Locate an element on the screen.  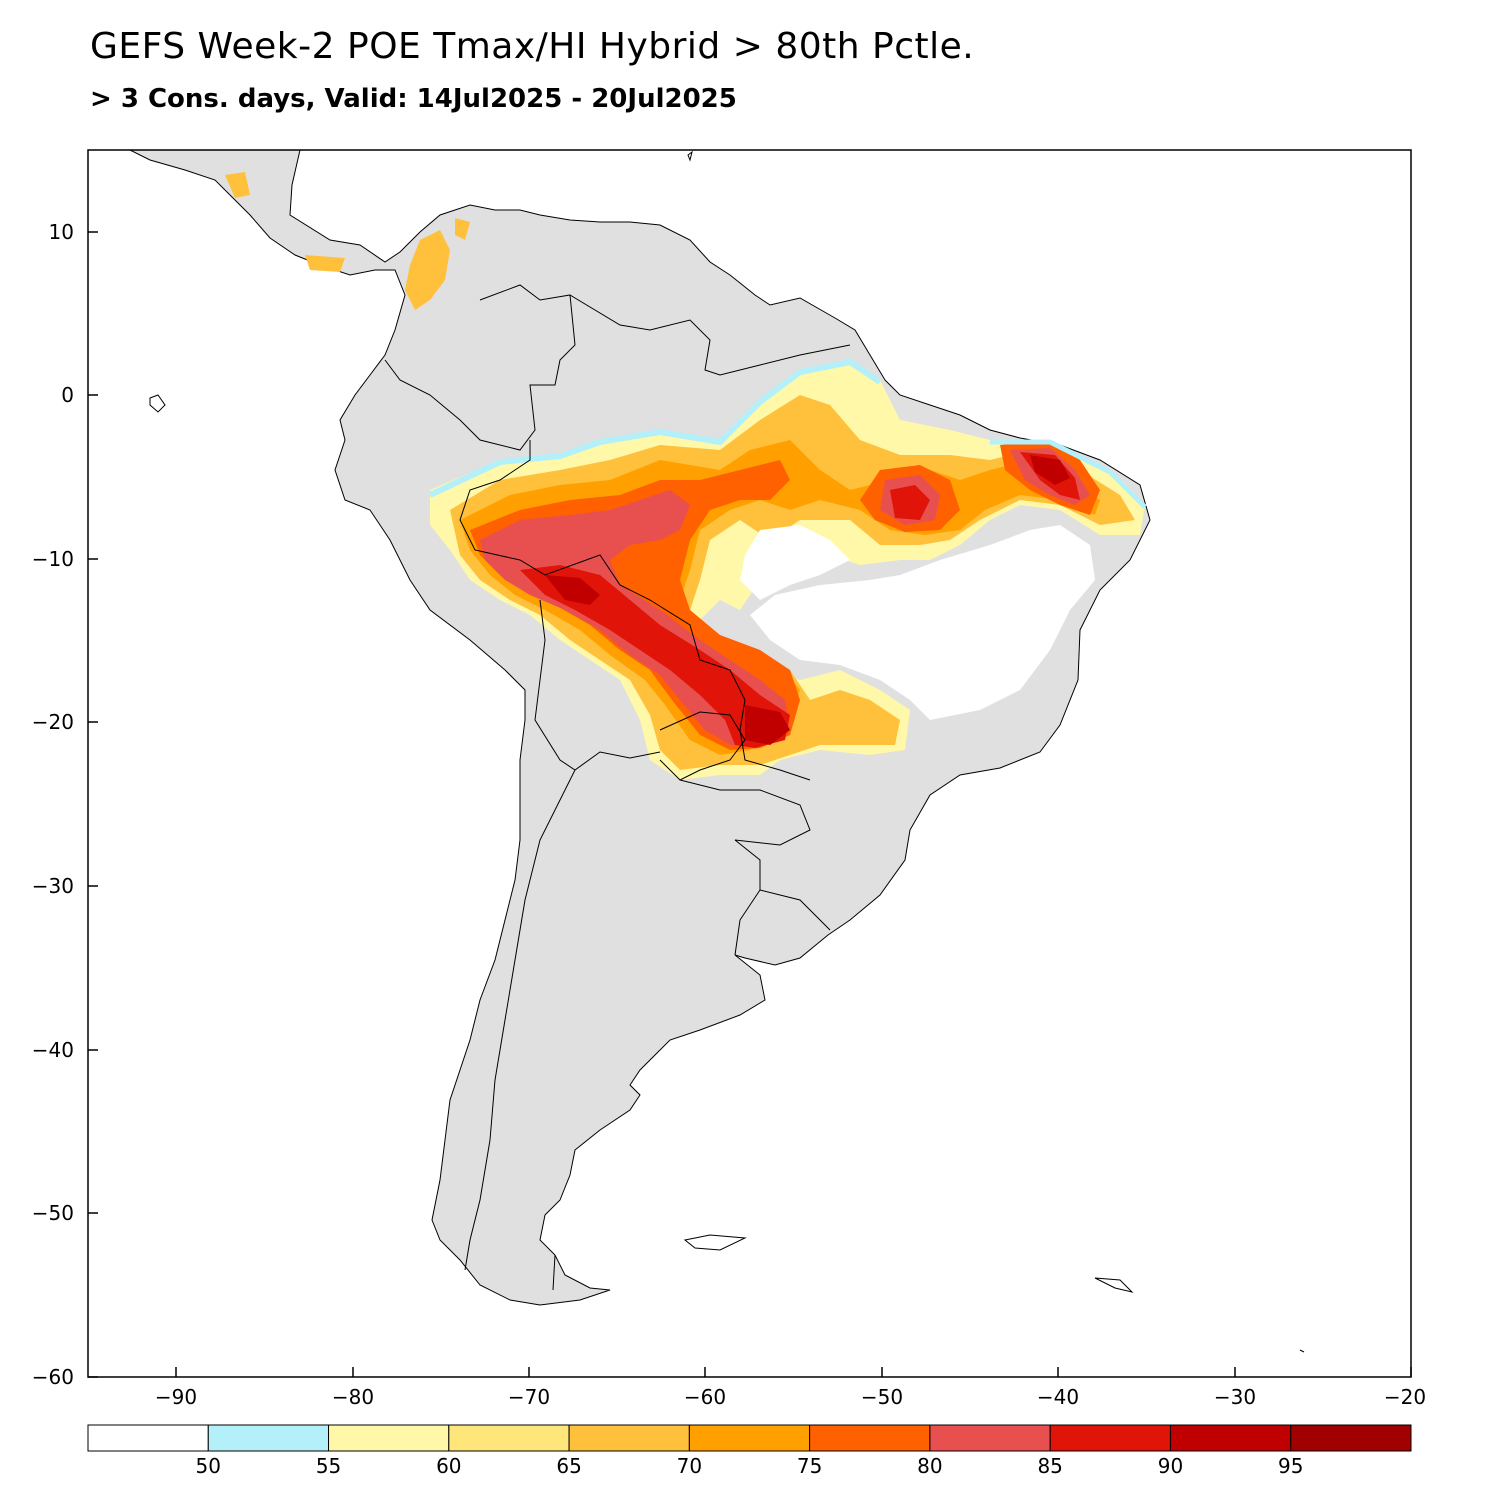
legend-label: 65 is located at coordinates (568, 1466).